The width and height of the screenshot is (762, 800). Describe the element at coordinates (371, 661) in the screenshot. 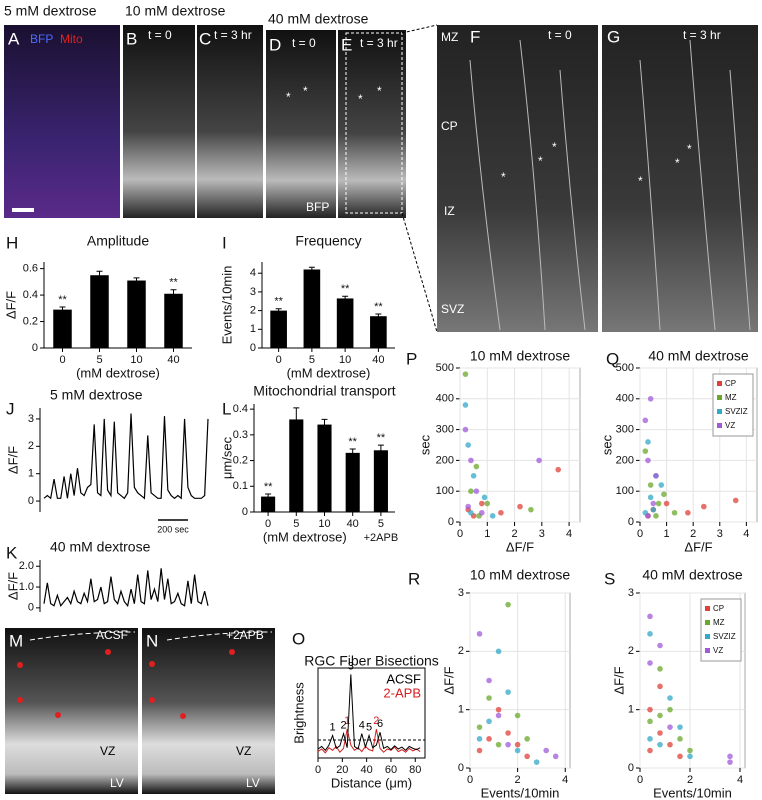

I see `chart-title: RGC Fiber Bisections` at that location.